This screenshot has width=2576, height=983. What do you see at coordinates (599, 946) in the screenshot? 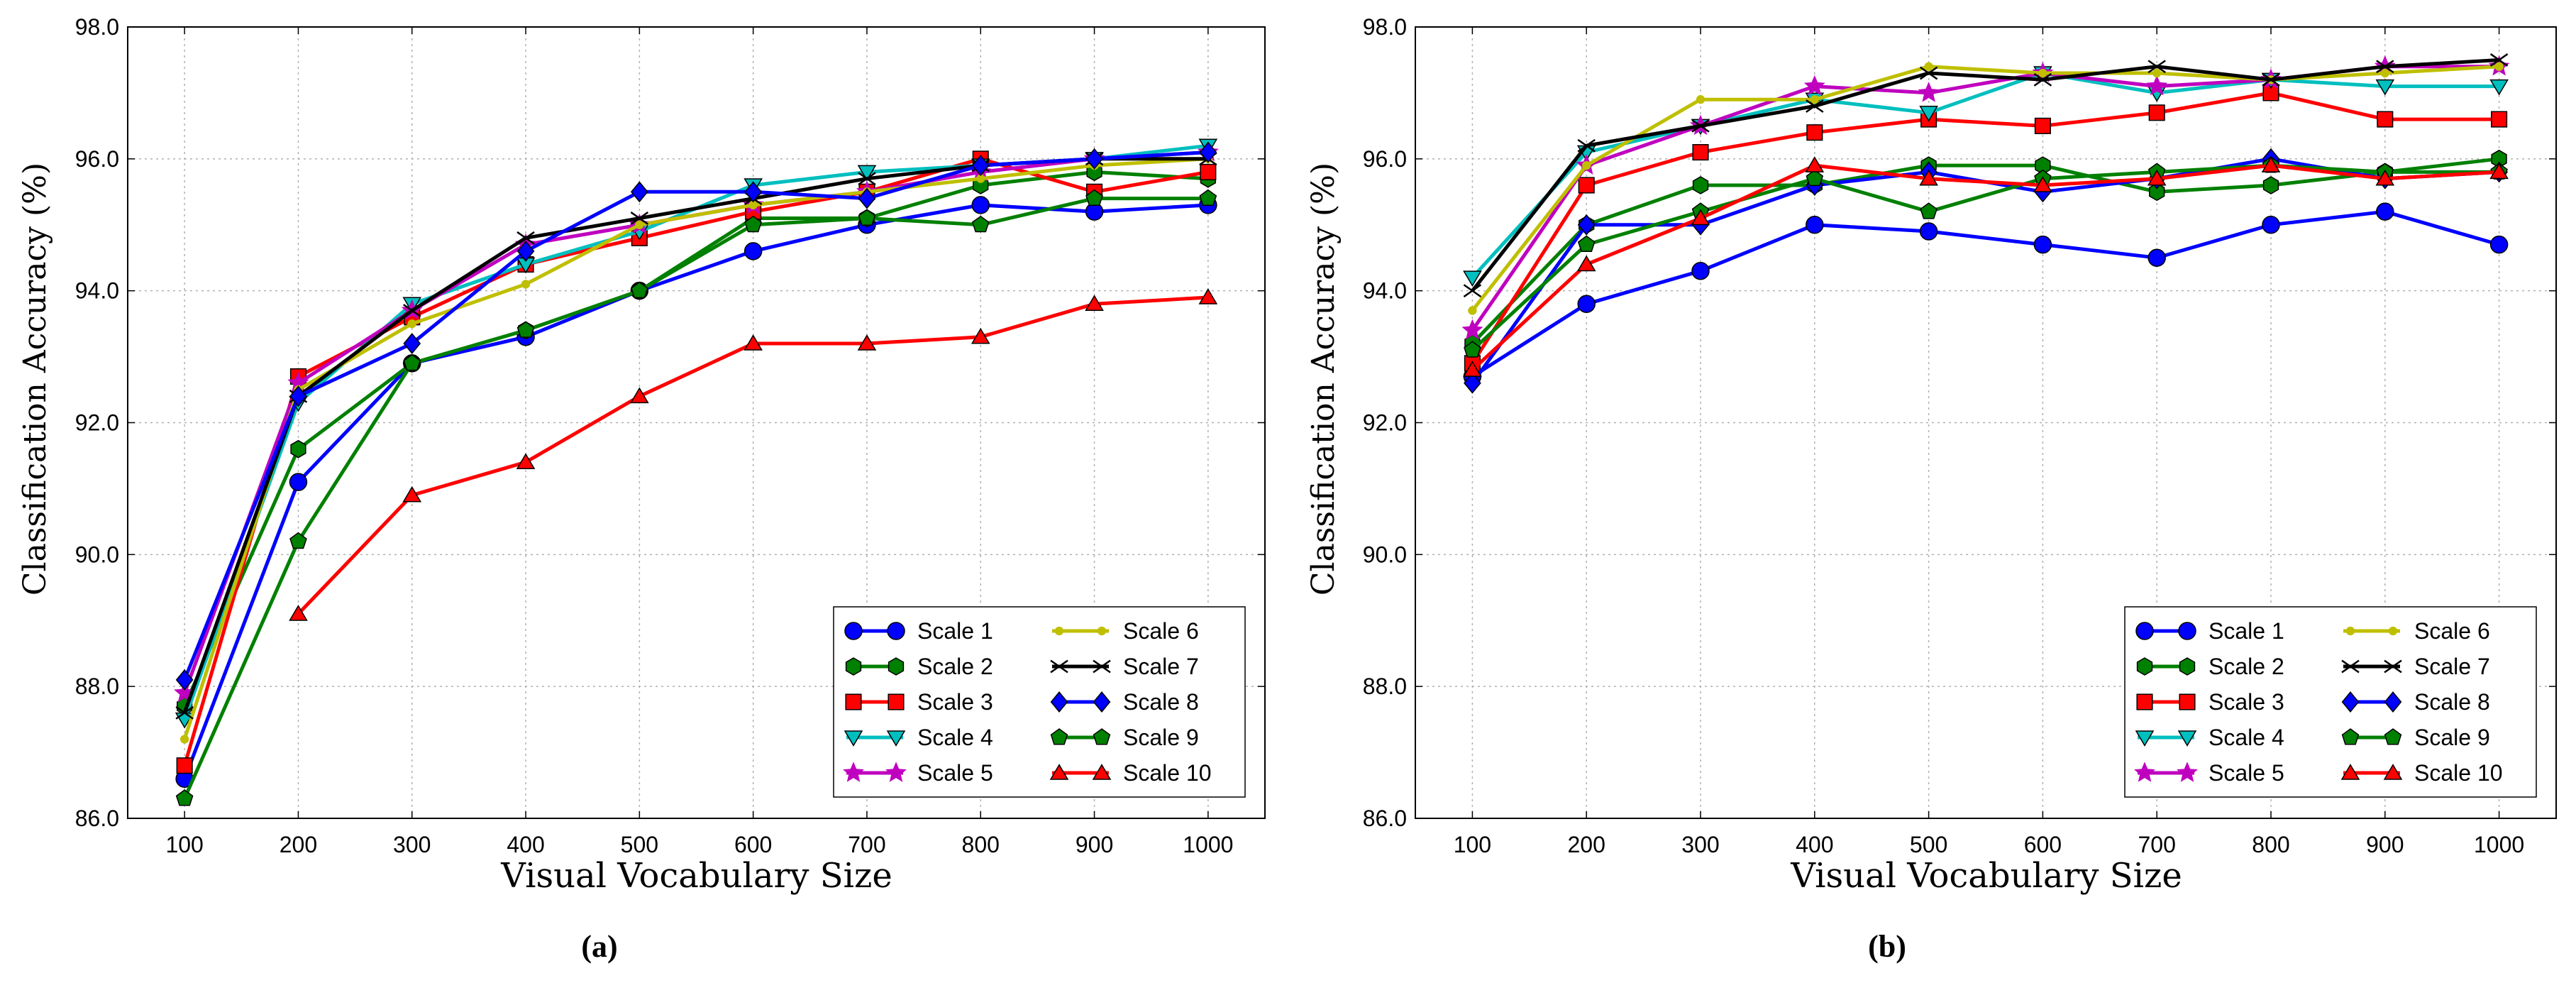
I see `figure-caption: (a)` at bounding box center [599, 946].